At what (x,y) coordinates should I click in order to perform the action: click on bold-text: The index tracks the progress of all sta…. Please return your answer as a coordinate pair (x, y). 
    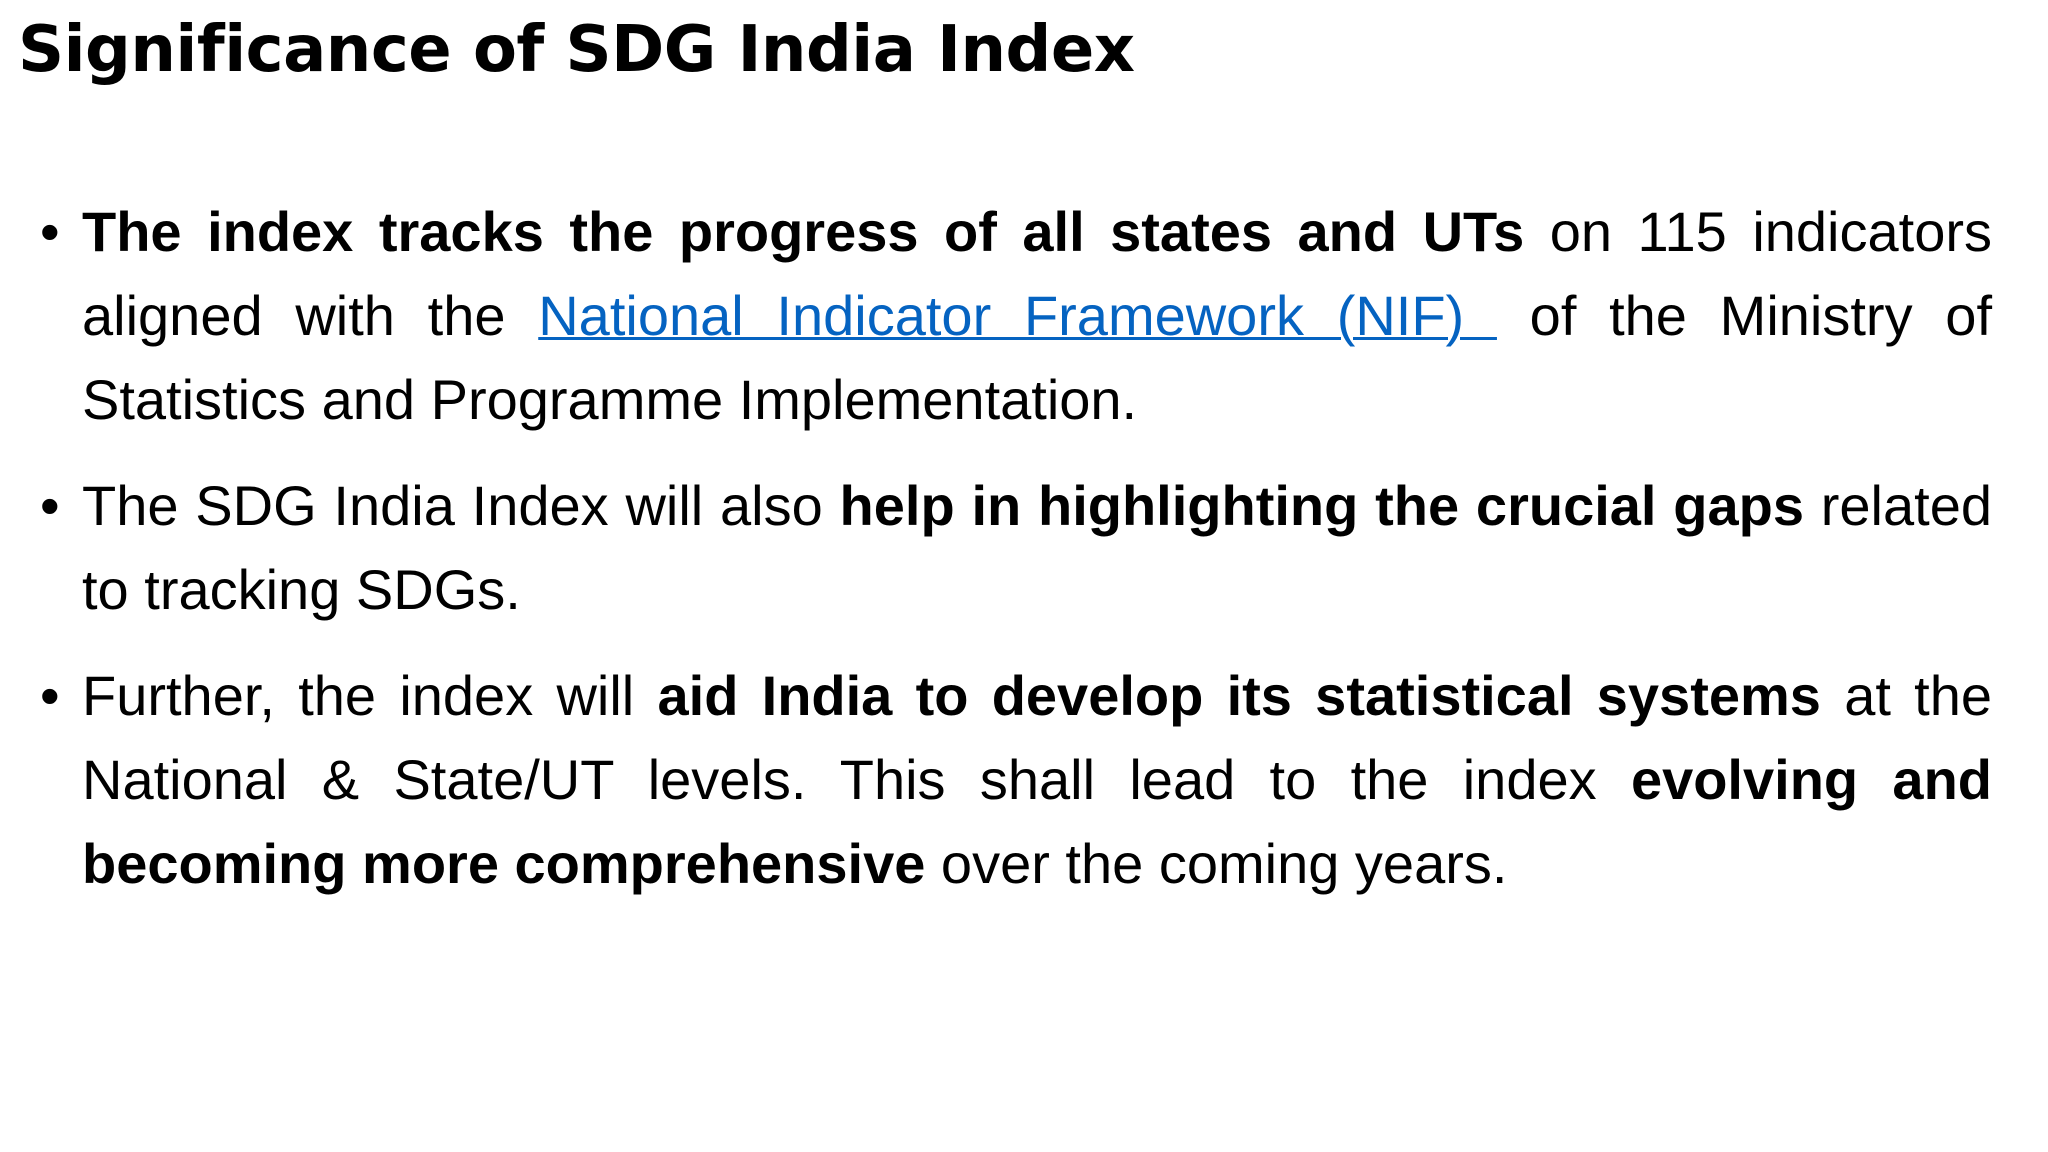
    Looking at the image, I should click on (803, 231).